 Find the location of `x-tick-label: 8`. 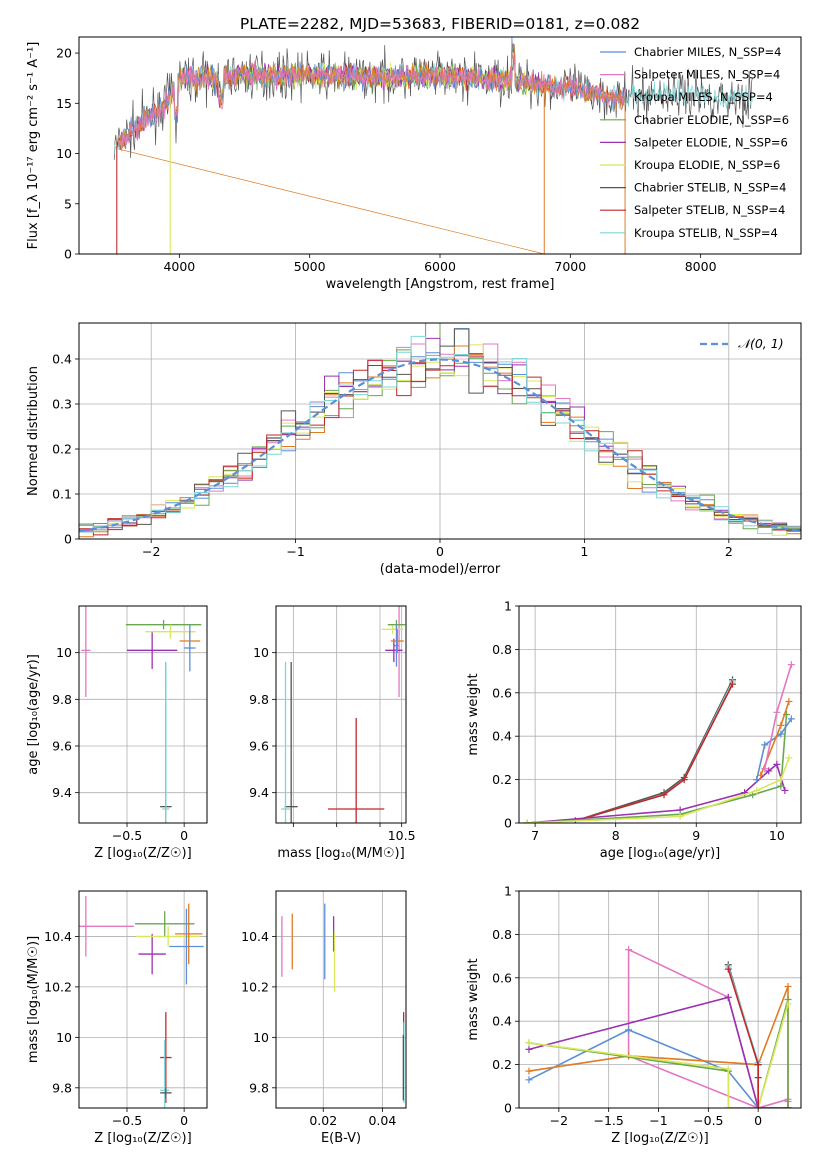

x-tick-label: 8 is located at coordinates (616, 835).